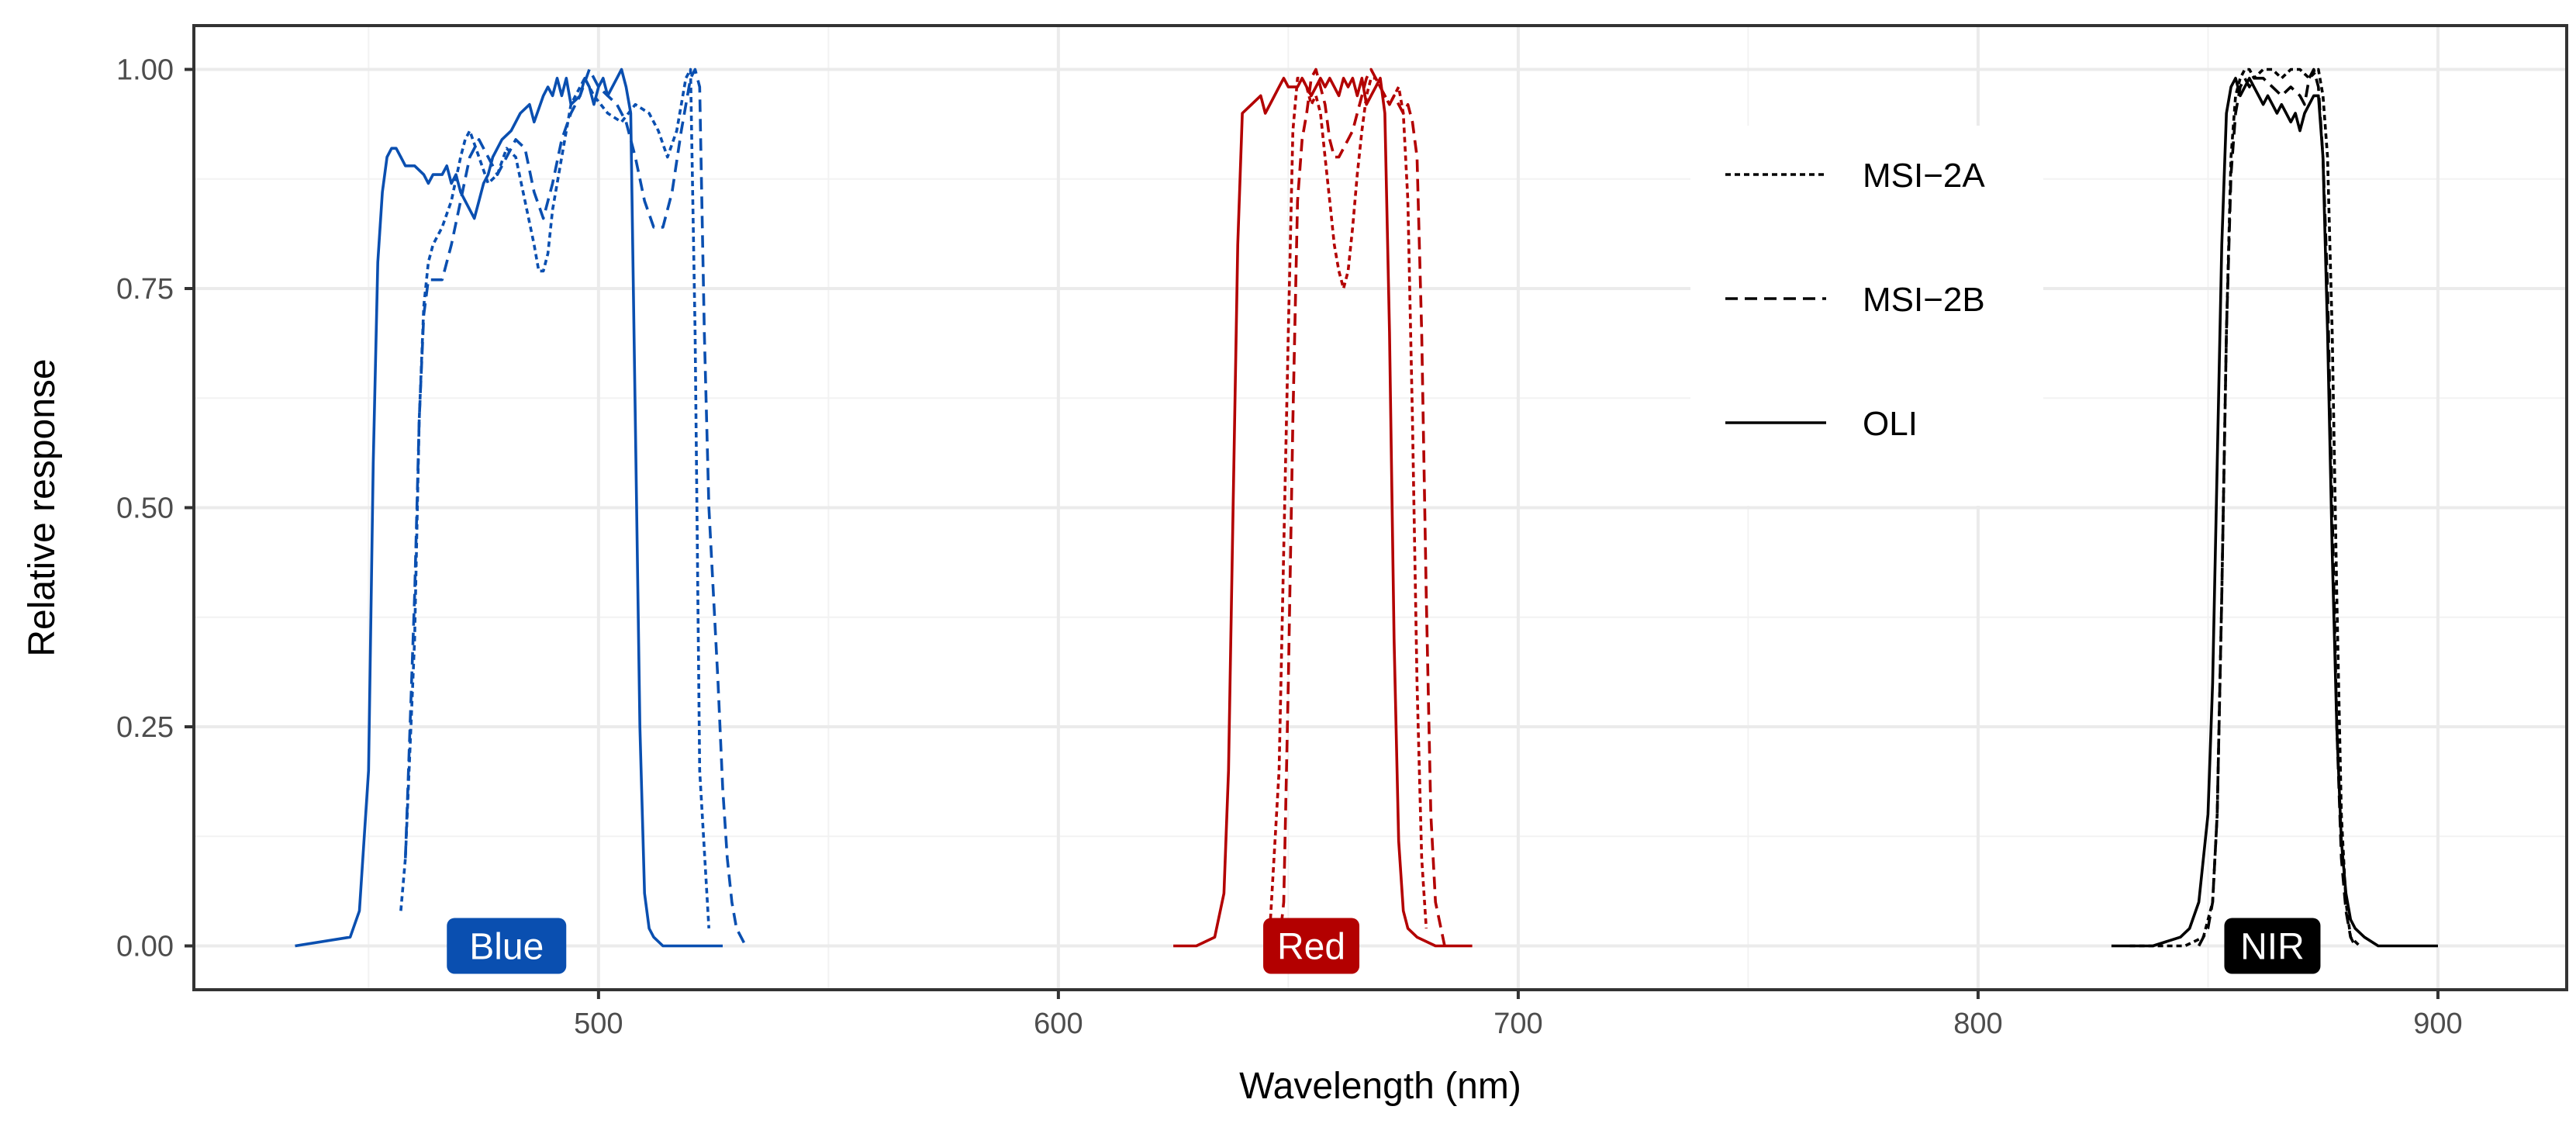 The width and height of the screenshot is (2576, 1134). I want to click on band-label: Blue, so click(507, 947).